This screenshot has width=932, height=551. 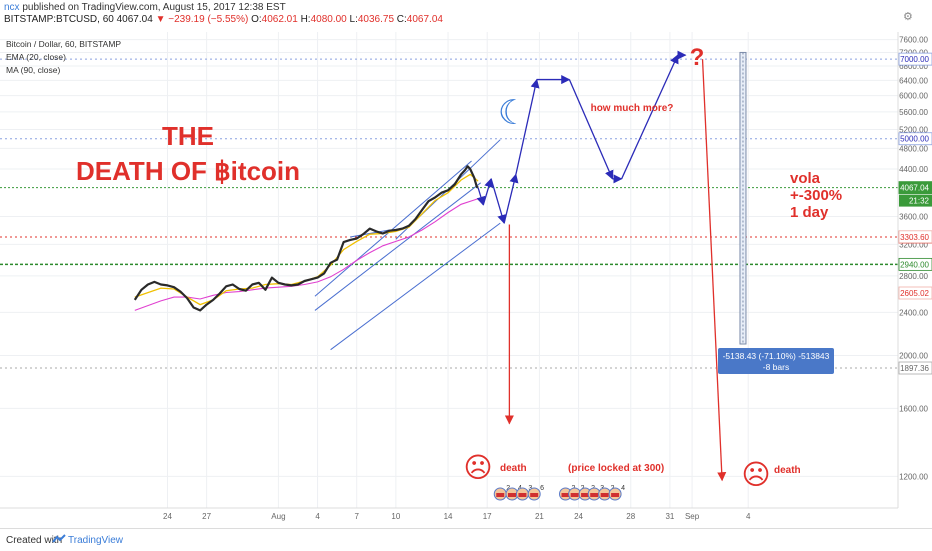 I want to click on symbol-label: BITSTAMP:BTCUSD, 60, so click(x=59, y=19).